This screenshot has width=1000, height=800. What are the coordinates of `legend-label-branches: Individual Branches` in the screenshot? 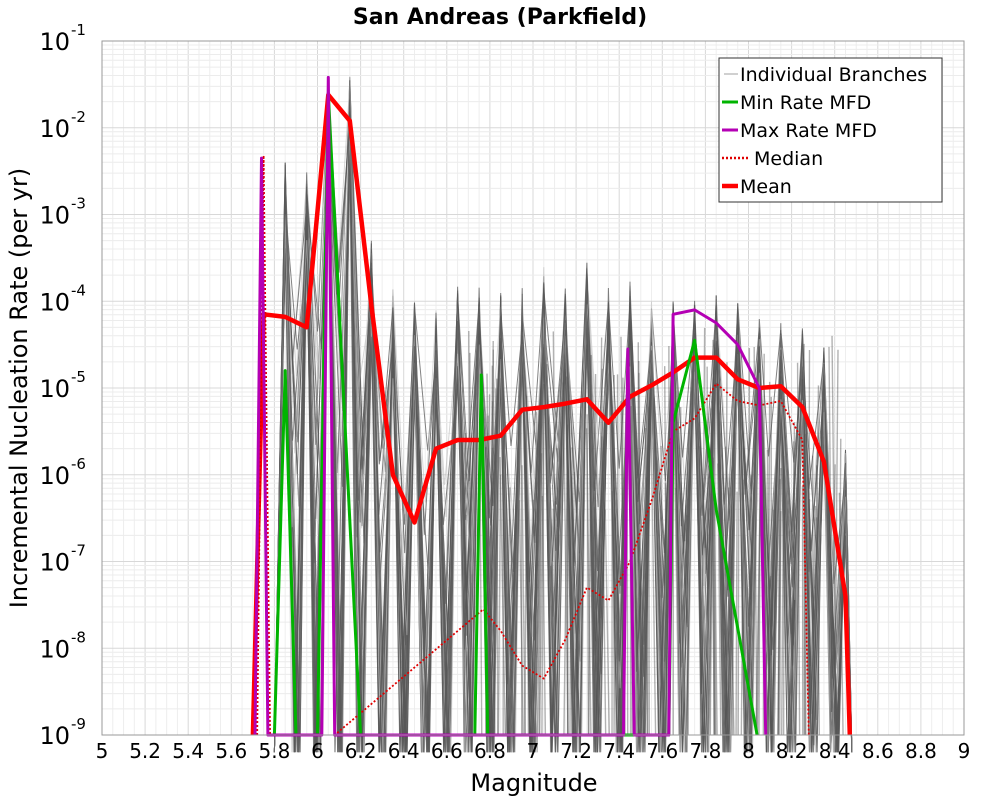 It's located at (833, 75).